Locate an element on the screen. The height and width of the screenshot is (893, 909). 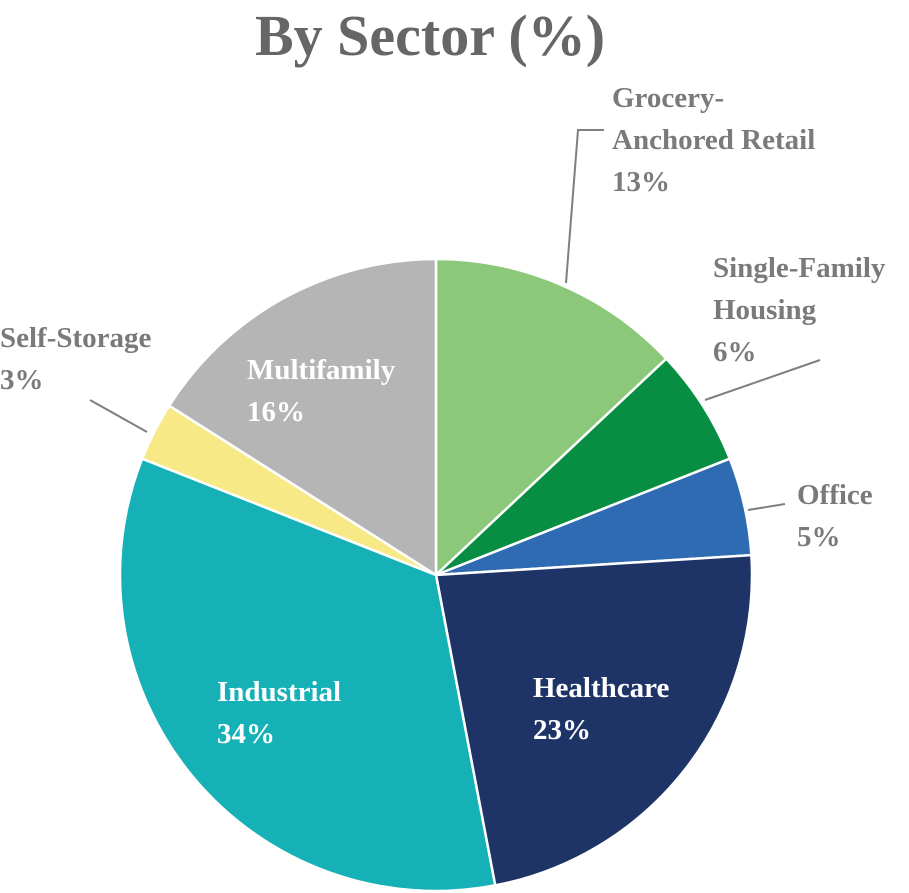
slice-label-industrial: Industrial 34% is located at coordinates (279, 713).